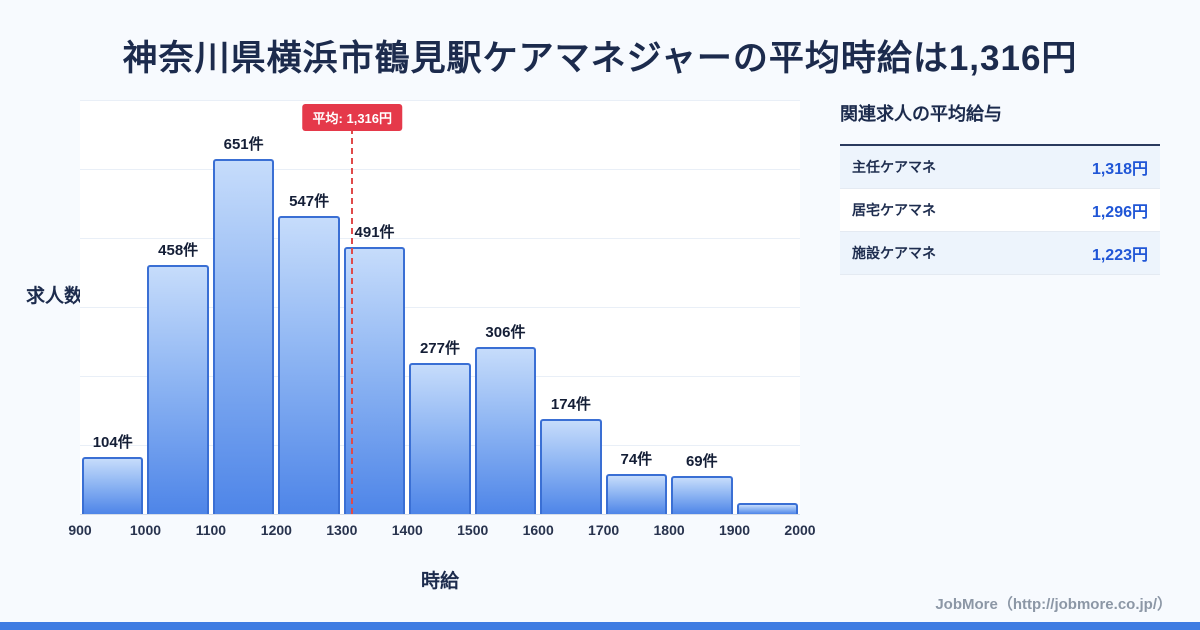  What do you see at coordinates (600, 626) in the screenshot?
I see `bottom-accent-bar` at bounding box center [600, 626].